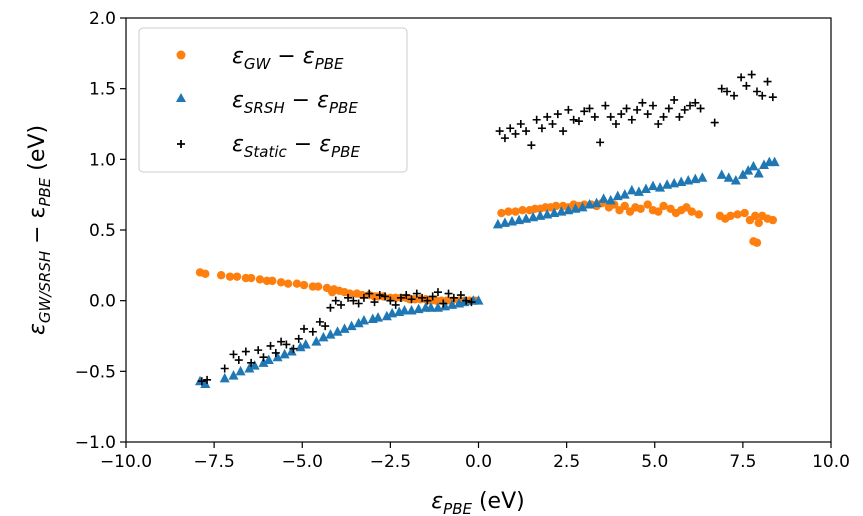  What do you see at coordinates (296, 146) in the screenshot?
I see `legend-label-static: εStatic − εPBE` at bounding box center [296, 146].